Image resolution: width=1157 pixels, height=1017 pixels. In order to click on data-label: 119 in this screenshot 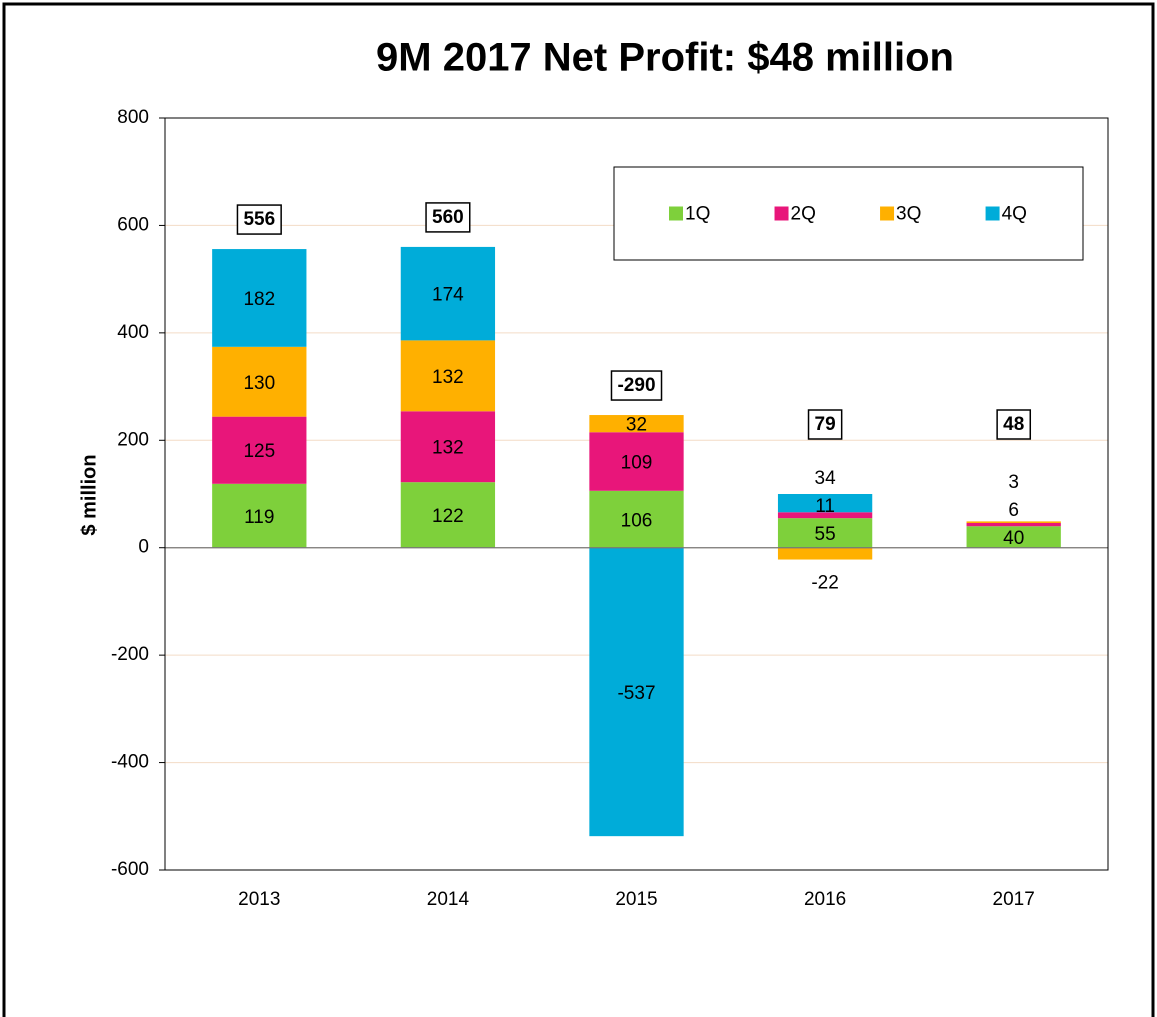, I will do `click(259, 517)`.